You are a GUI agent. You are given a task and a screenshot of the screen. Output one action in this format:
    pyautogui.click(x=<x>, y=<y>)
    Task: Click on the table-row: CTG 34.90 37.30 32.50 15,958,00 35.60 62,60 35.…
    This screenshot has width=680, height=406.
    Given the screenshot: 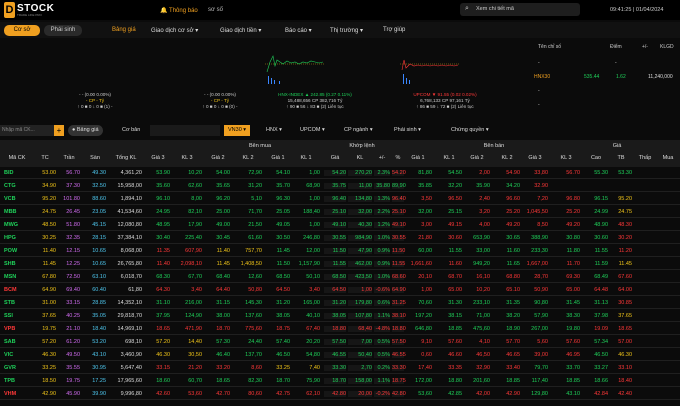 What is the action you would take?
    pyautogui.click(x=340, y=186)
    